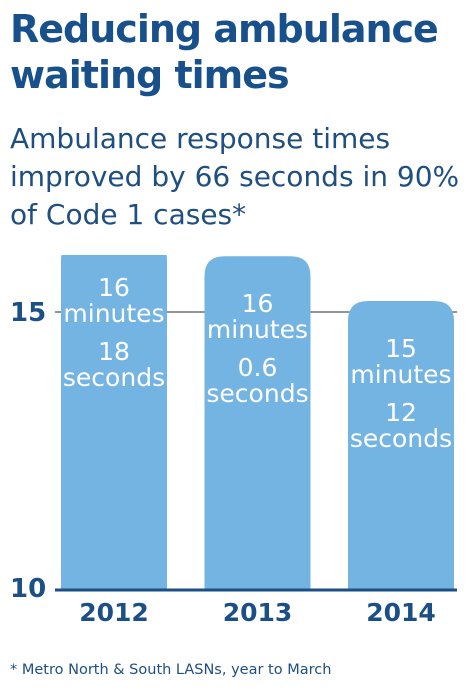  I want to click on bar-2014, so click(401, 445).